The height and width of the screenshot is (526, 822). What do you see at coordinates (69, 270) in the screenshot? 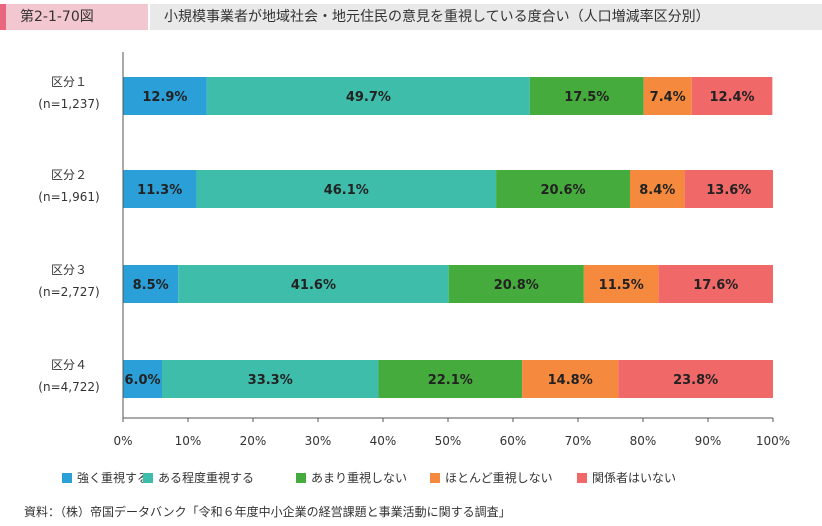
I see `category-label: 区分３` at bounding box center [69, 270].